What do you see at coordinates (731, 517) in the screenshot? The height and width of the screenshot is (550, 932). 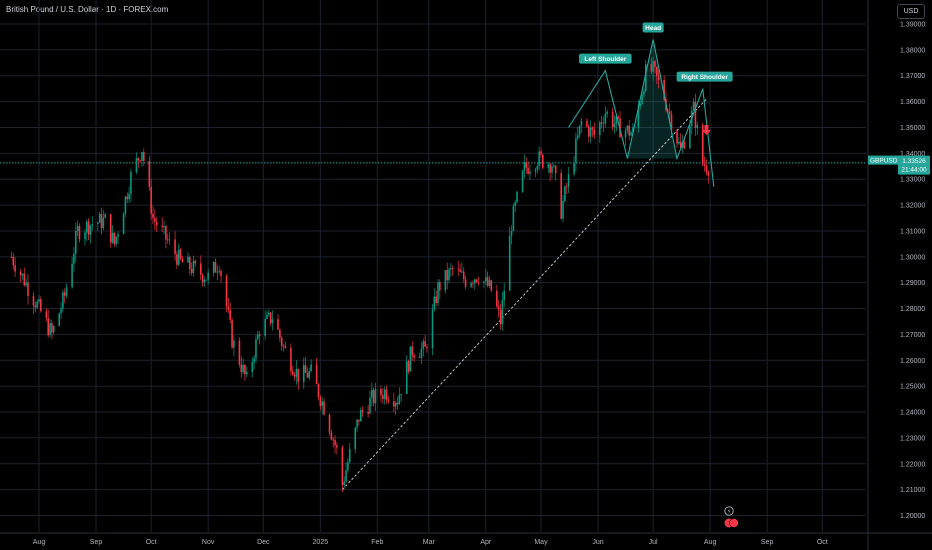 I see `event-markers` at bounding box center [731, 517].